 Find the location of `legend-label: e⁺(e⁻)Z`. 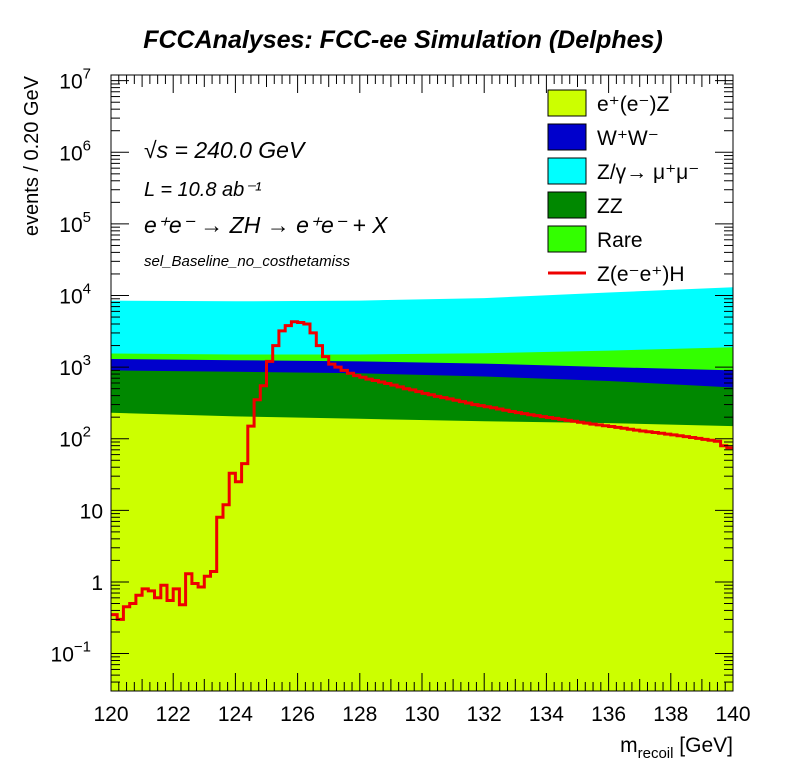

legend-label: e⁺(e⁻)Z is located at coordinates (633, 104).